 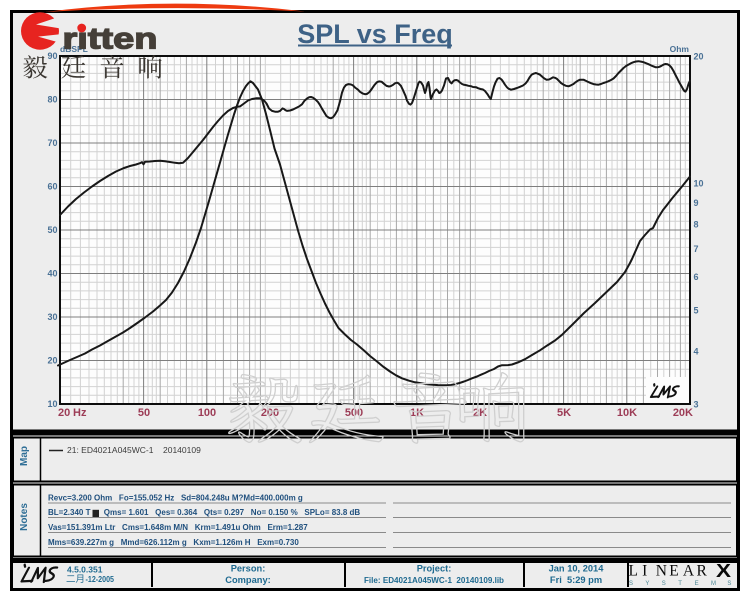 I want to click on svg-text: Ohm, so click(x=680, y=49).